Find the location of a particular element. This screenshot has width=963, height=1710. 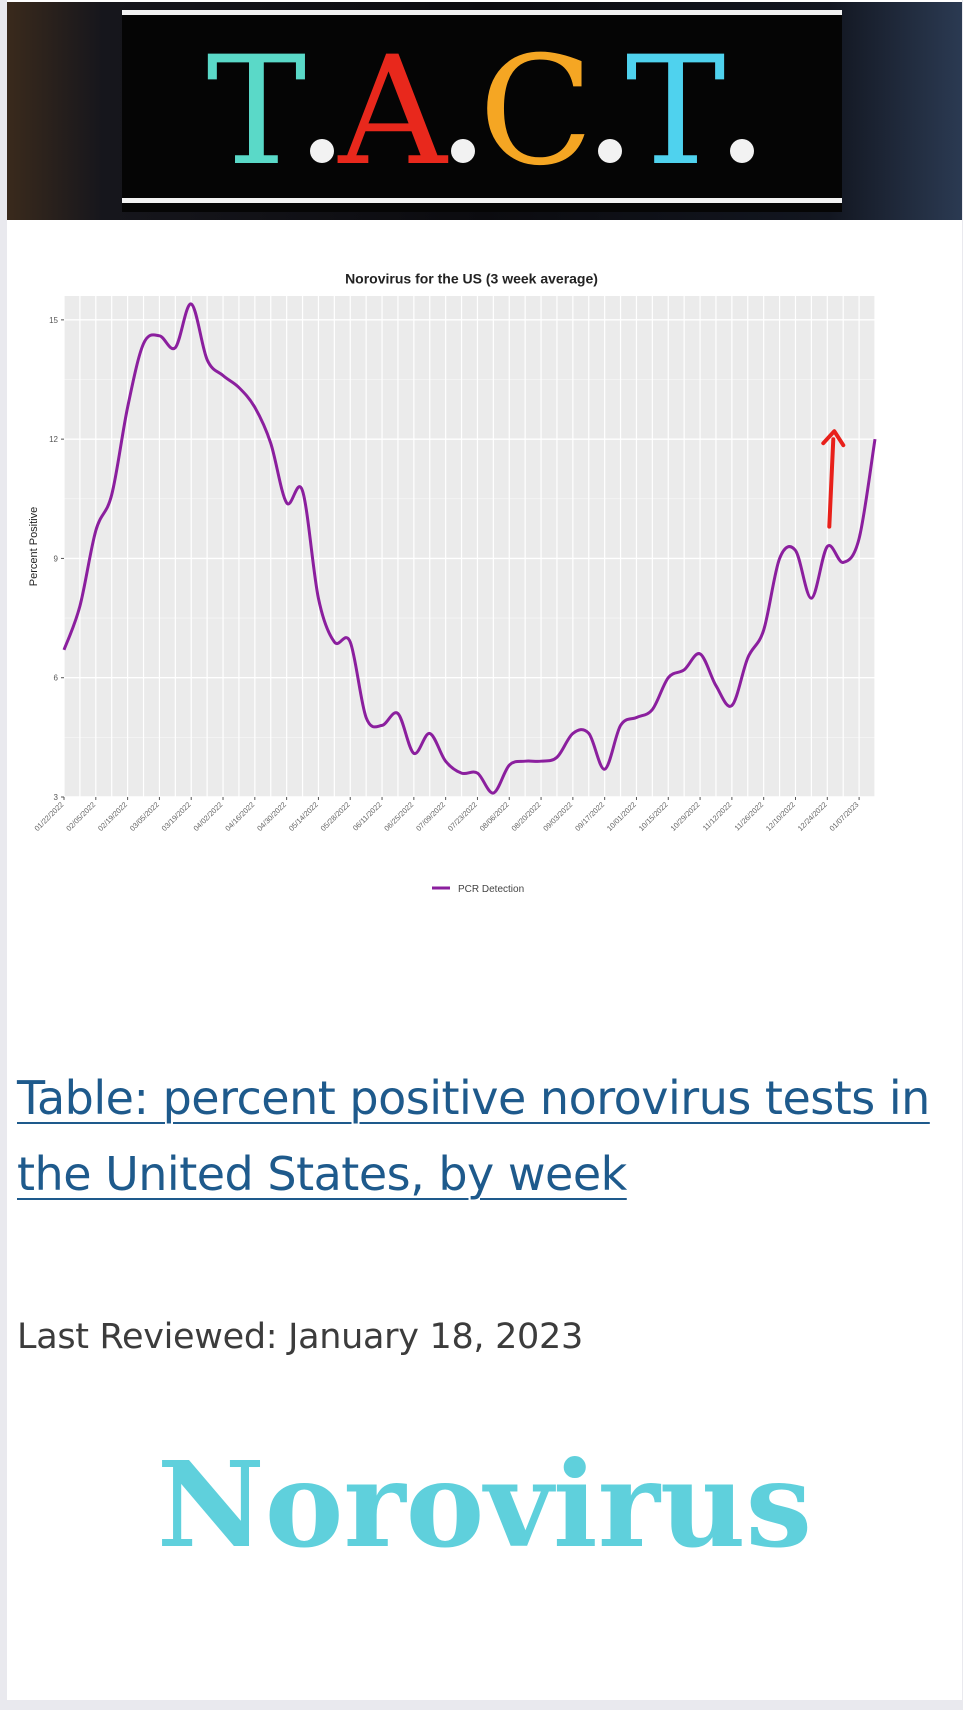

y-tick-label: 12 is located at coordinates (53, 439).